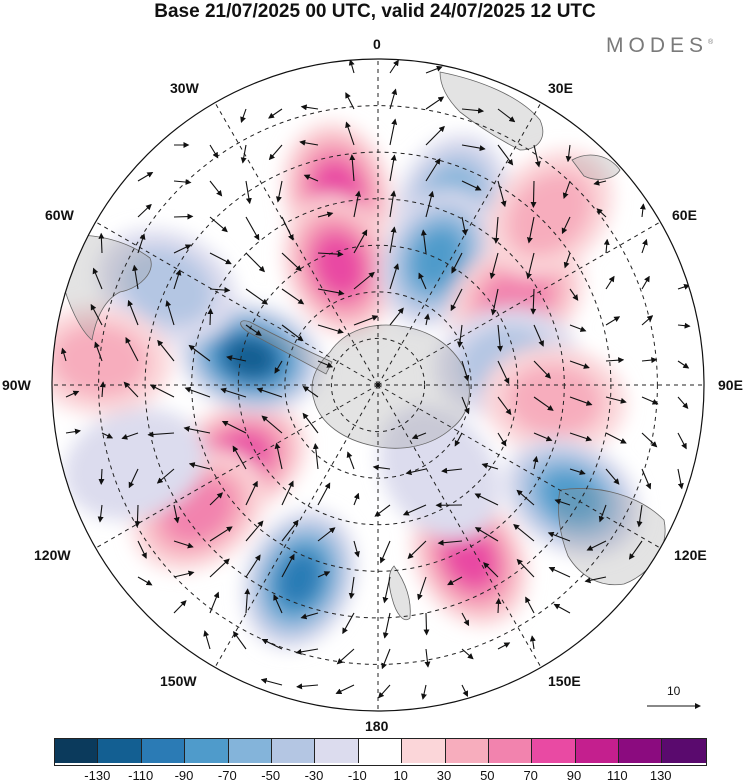  I want to click on brand-logo: MODES®, so click(659, 46).